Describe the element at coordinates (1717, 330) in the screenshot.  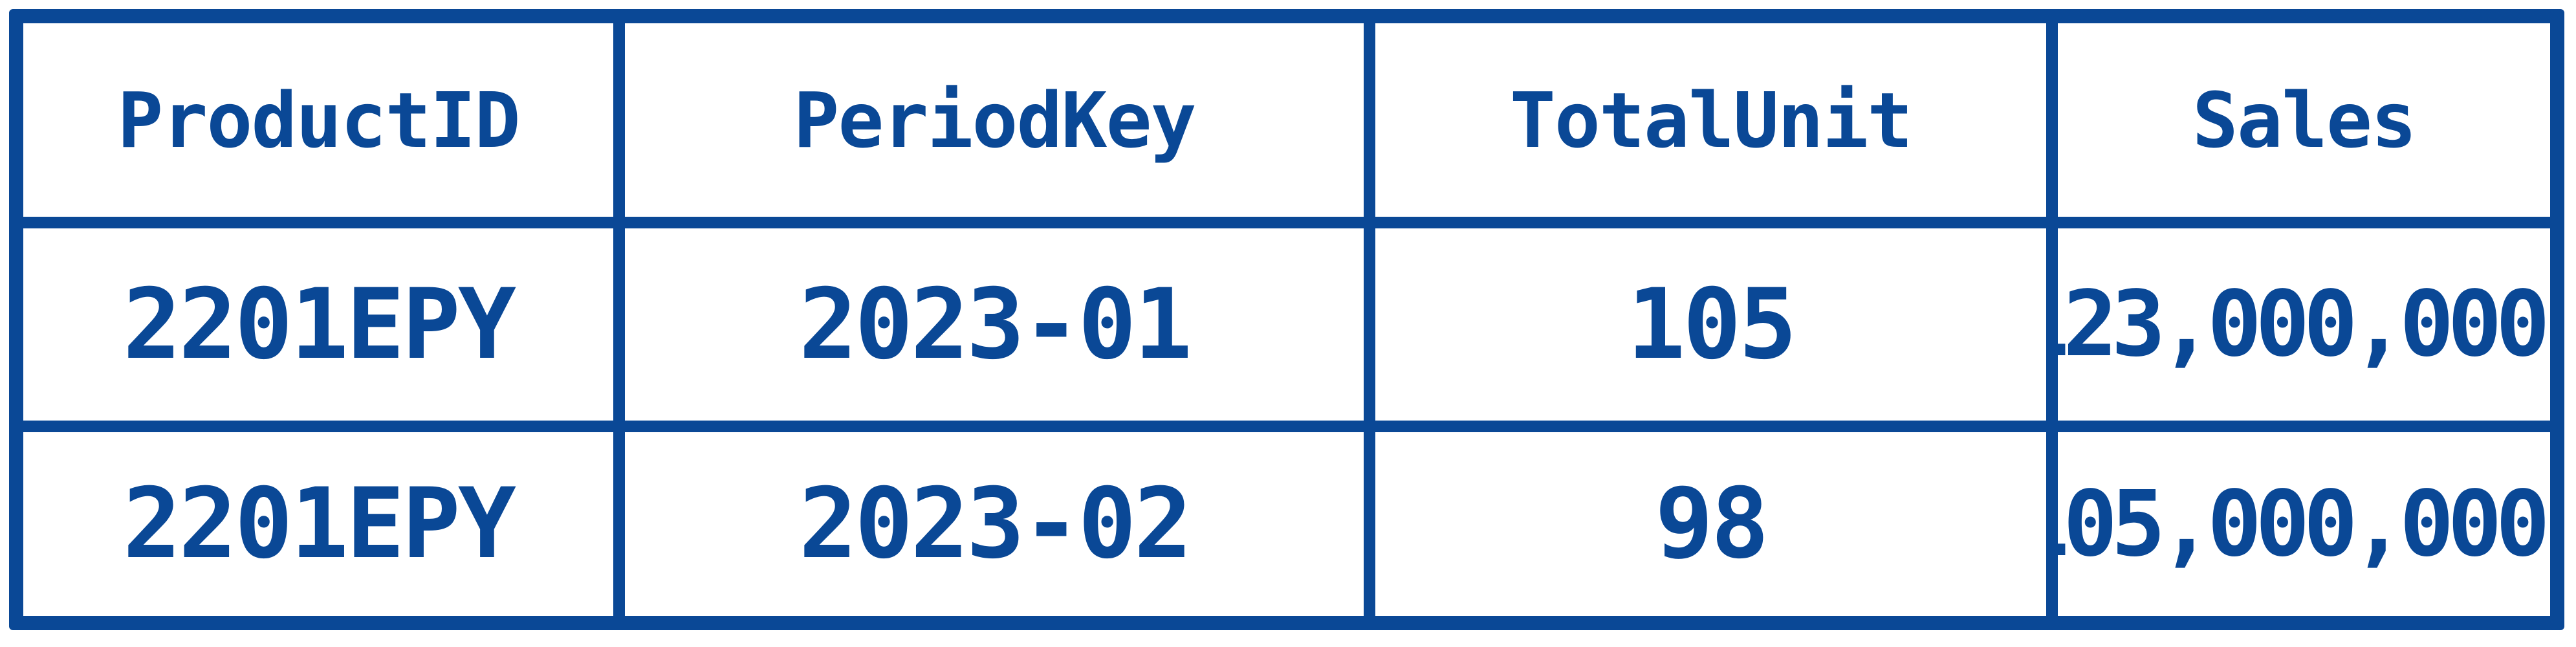
I see `row1-totalunit: 105` at that location.